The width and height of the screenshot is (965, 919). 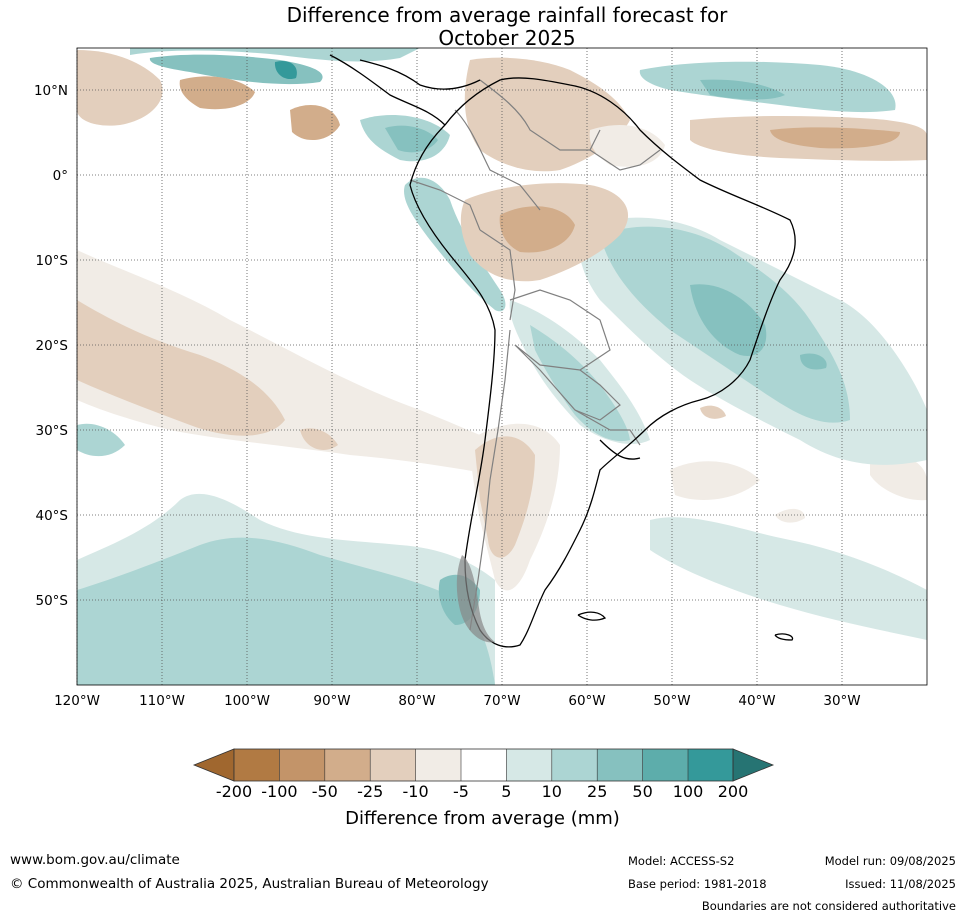 What do you see at coordinates (728, 320) in the screenshot?
I see `wet-core-brazil` at bounding box center [728, 320].